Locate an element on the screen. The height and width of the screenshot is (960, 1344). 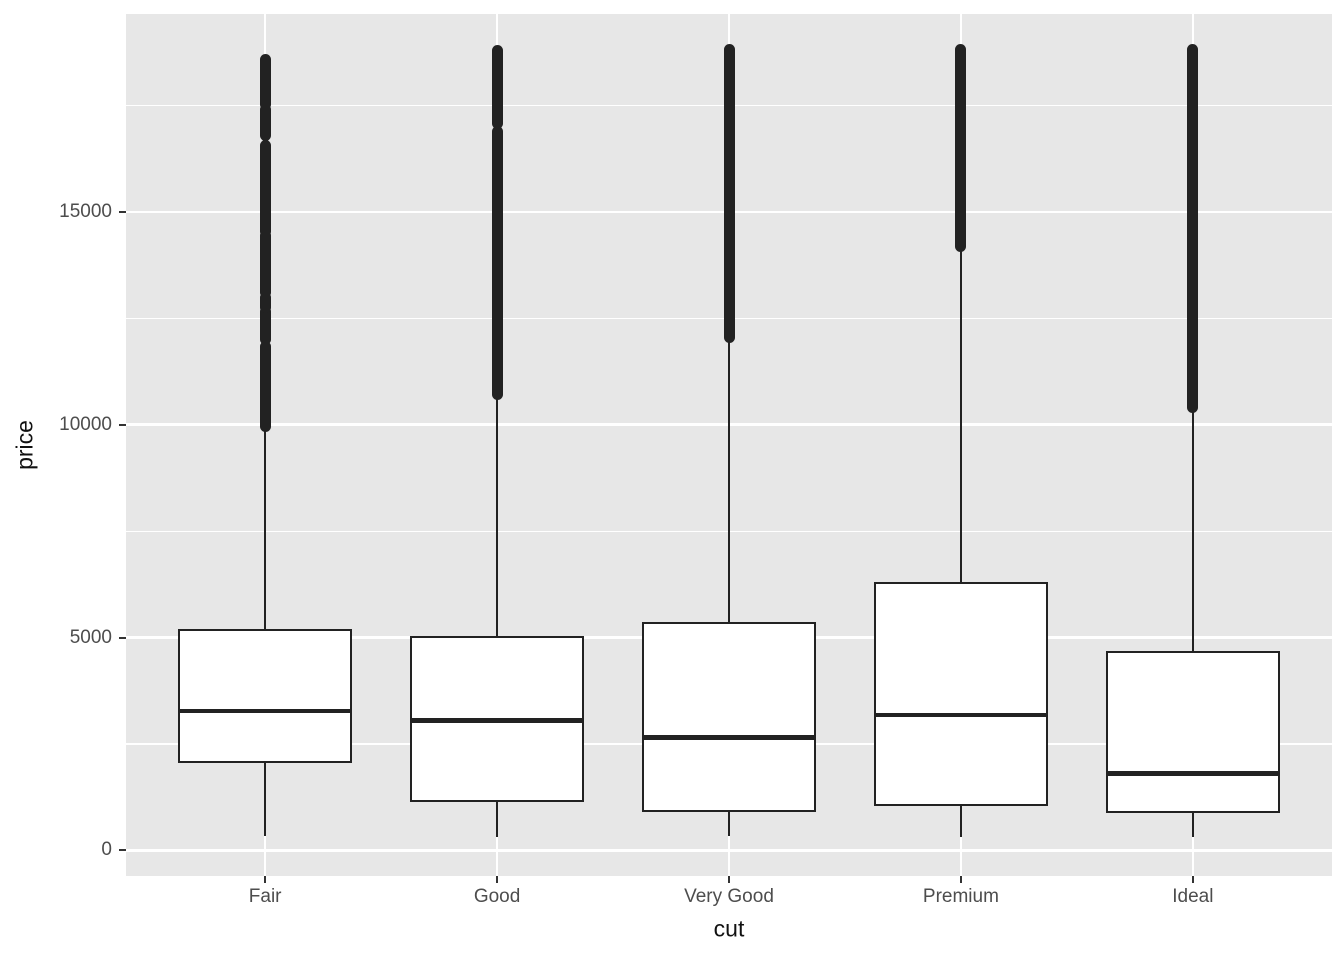
whisker-lower-ideal is located at coordinates (1192, 825).